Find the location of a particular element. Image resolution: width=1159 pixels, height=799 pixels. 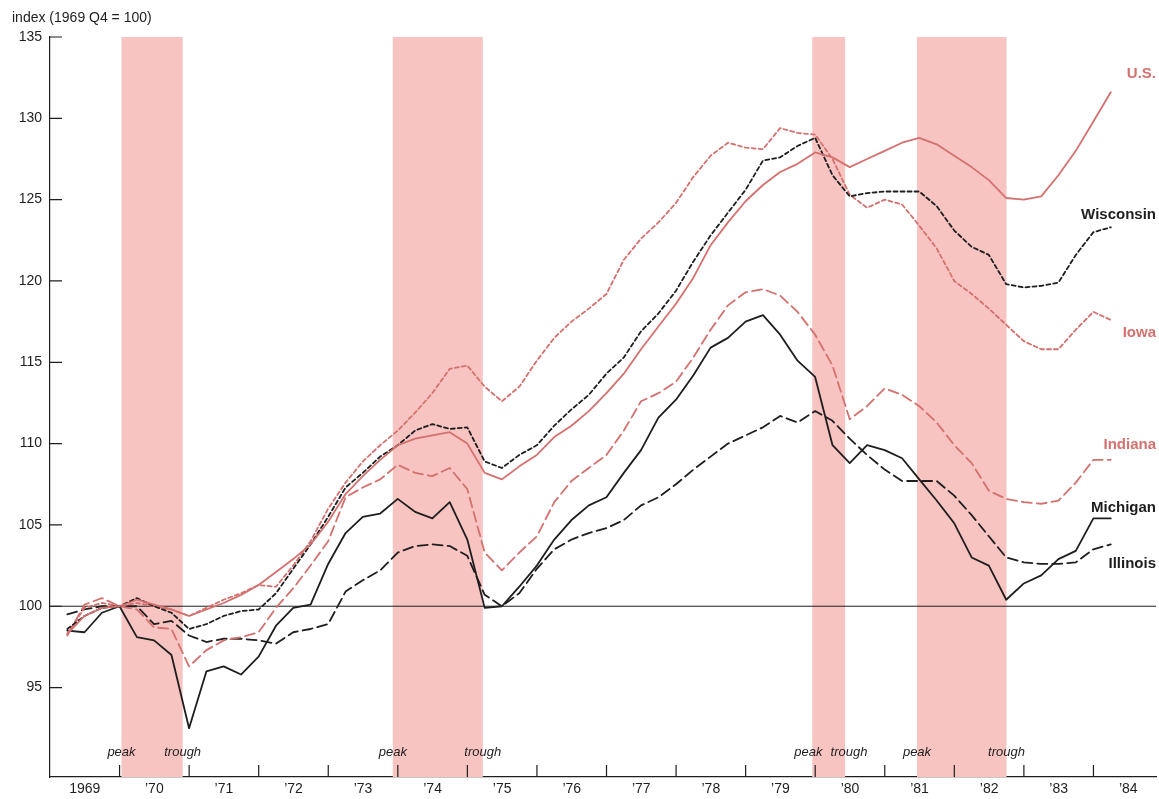

series-label: Wisconsin is located at coordinates (1118, 214).